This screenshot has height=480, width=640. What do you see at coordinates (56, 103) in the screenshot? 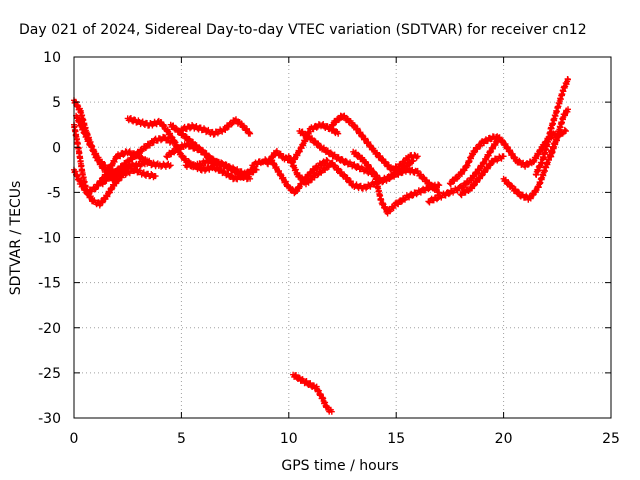
I see `y-tick-label: 5` at bounding box center [56, 103].